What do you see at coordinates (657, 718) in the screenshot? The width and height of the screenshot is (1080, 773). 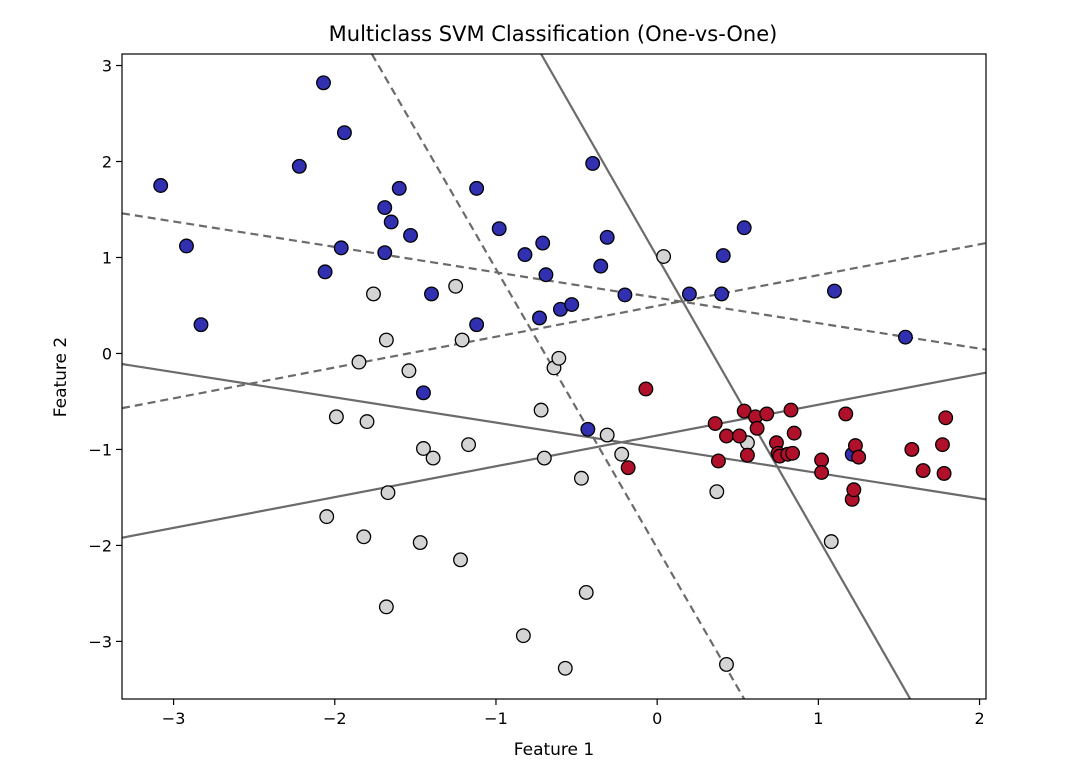 I see `x-tick-label: 0` at bounding box center [657, 718].